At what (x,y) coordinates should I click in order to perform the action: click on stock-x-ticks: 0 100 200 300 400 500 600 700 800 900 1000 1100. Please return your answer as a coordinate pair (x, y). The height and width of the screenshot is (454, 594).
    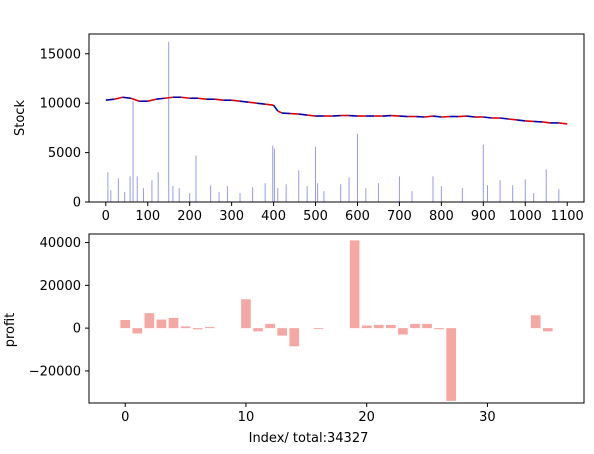
    Looking at the image, I should click on (343, 213).